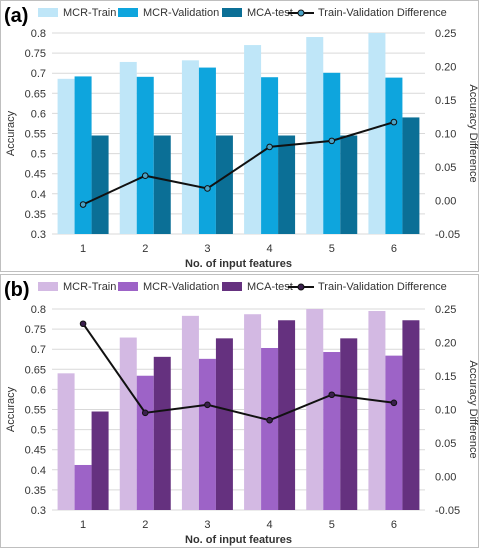 The height and width of the screenshot is (550, 479). Describe the element at coordinates (83, 525) in the screenshot. I see `x-tick-label: 1` at that location.